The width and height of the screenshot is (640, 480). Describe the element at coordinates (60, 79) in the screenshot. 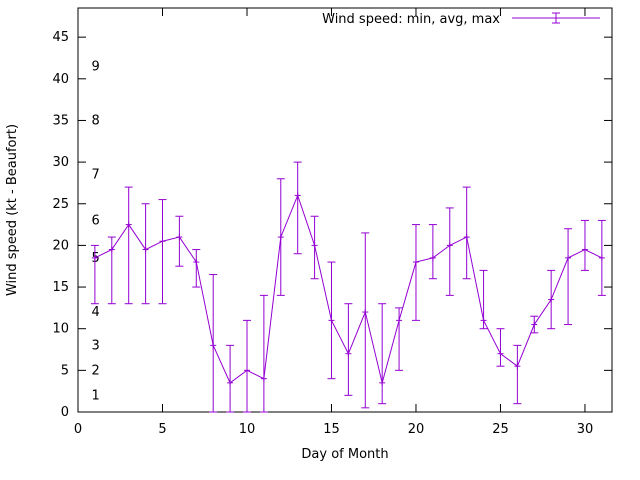

I see `svg-text: 40` at that location.